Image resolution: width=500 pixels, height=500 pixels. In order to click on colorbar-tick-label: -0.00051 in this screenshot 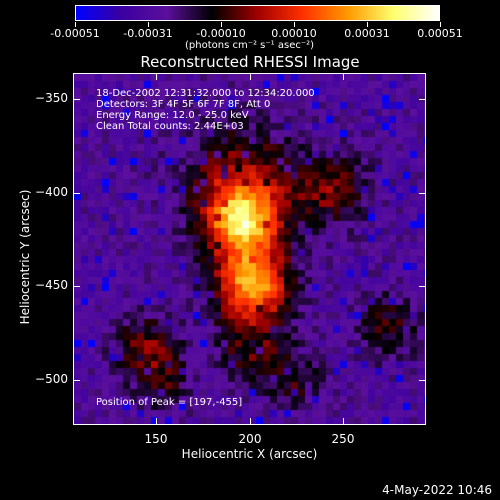, I will do `click(75, 33)`.